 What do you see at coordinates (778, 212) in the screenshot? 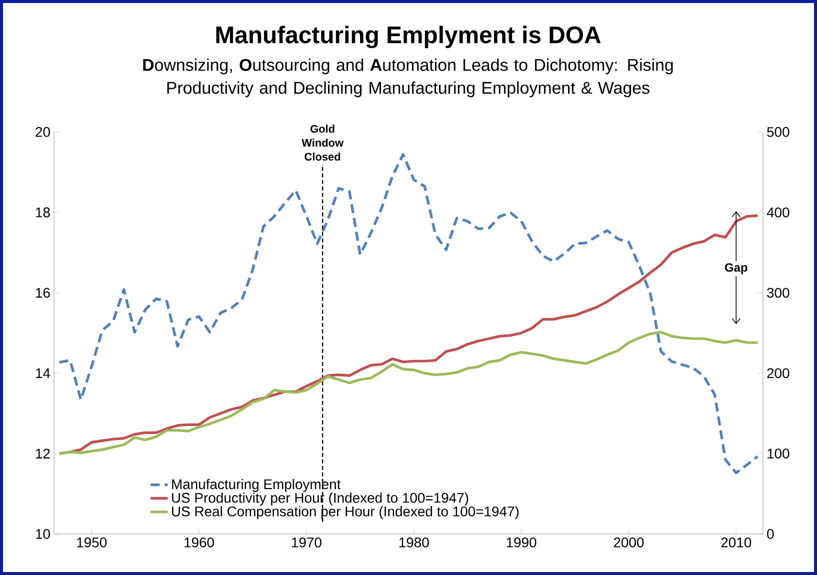
I see `y2-tick-label: 400` at bounding box center [778, 212].